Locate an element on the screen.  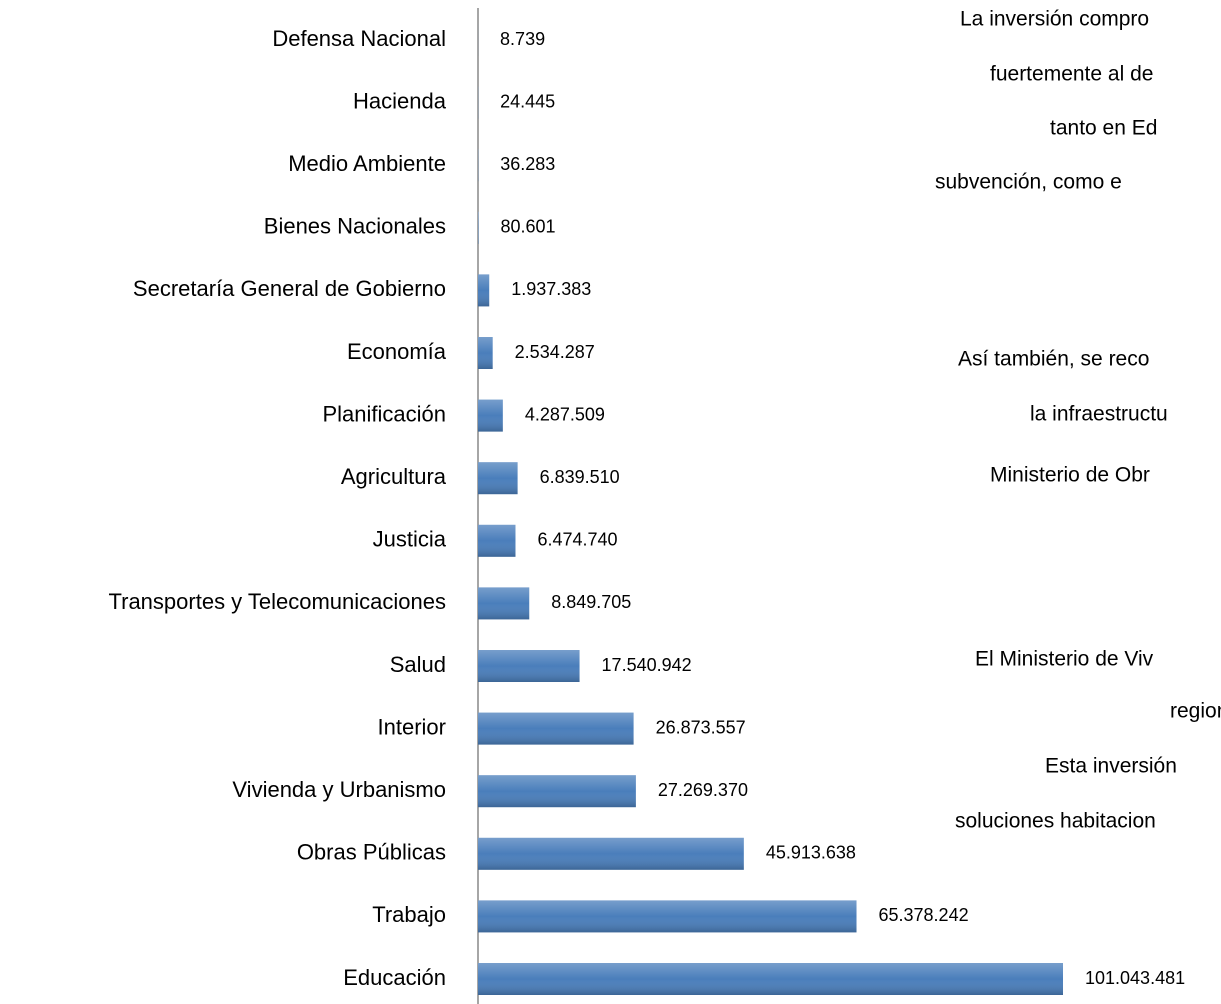
y-tick-label: Economía is located at coordinates (397, 351).